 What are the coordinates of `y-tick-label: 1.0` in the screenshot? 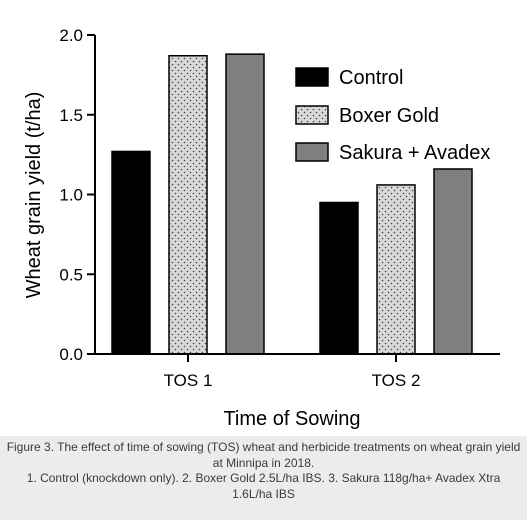 It's located at (71, 195).